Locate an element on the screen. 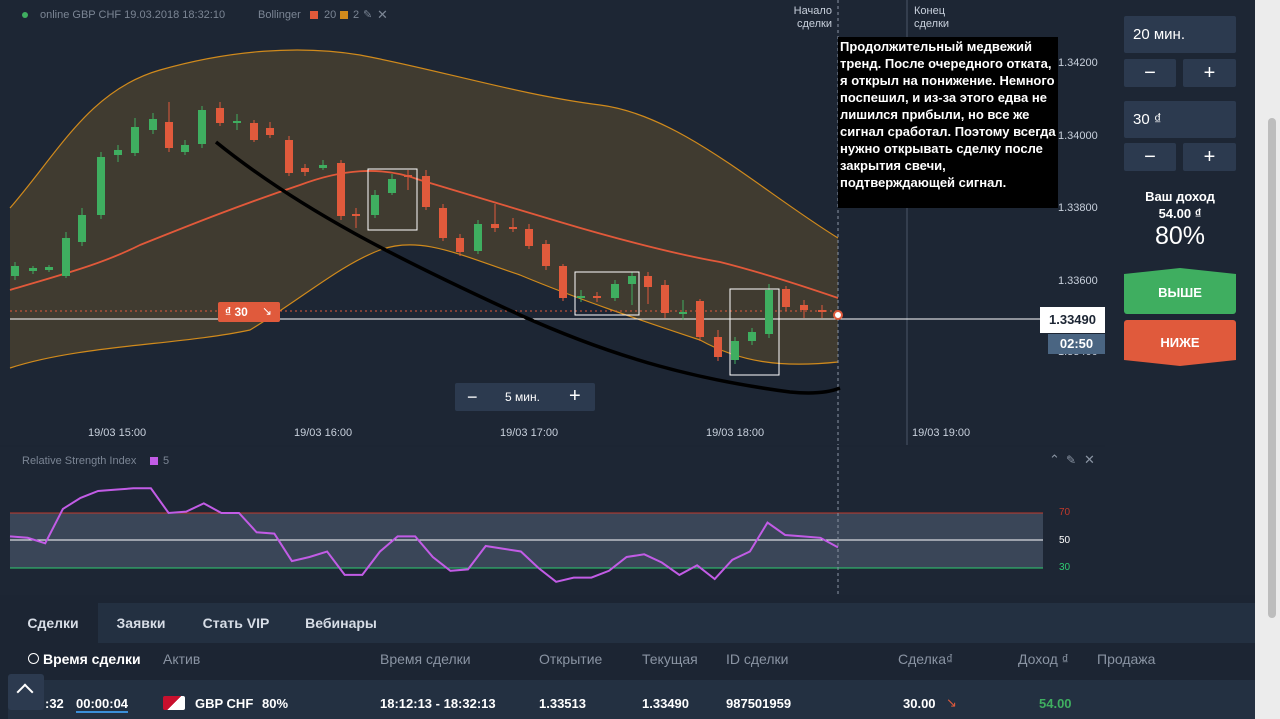 This screenshot has width=1280, height=719. time-tick: 19/03 16:00 is located at coordinates (323, 433).